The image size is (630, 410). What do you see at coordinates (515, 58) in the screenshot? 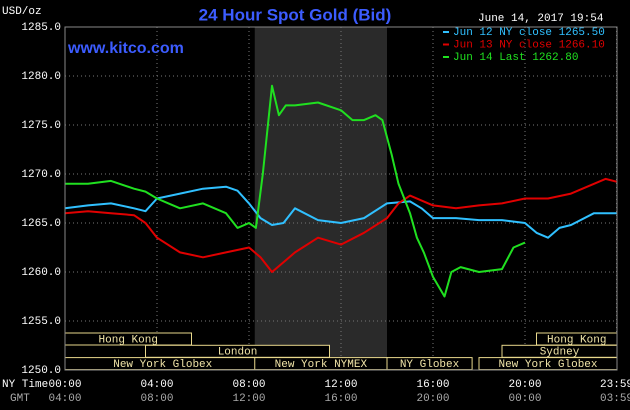
I see `legend-label: Jun 14 Last 1262.80` at bounding box center [515, 58].